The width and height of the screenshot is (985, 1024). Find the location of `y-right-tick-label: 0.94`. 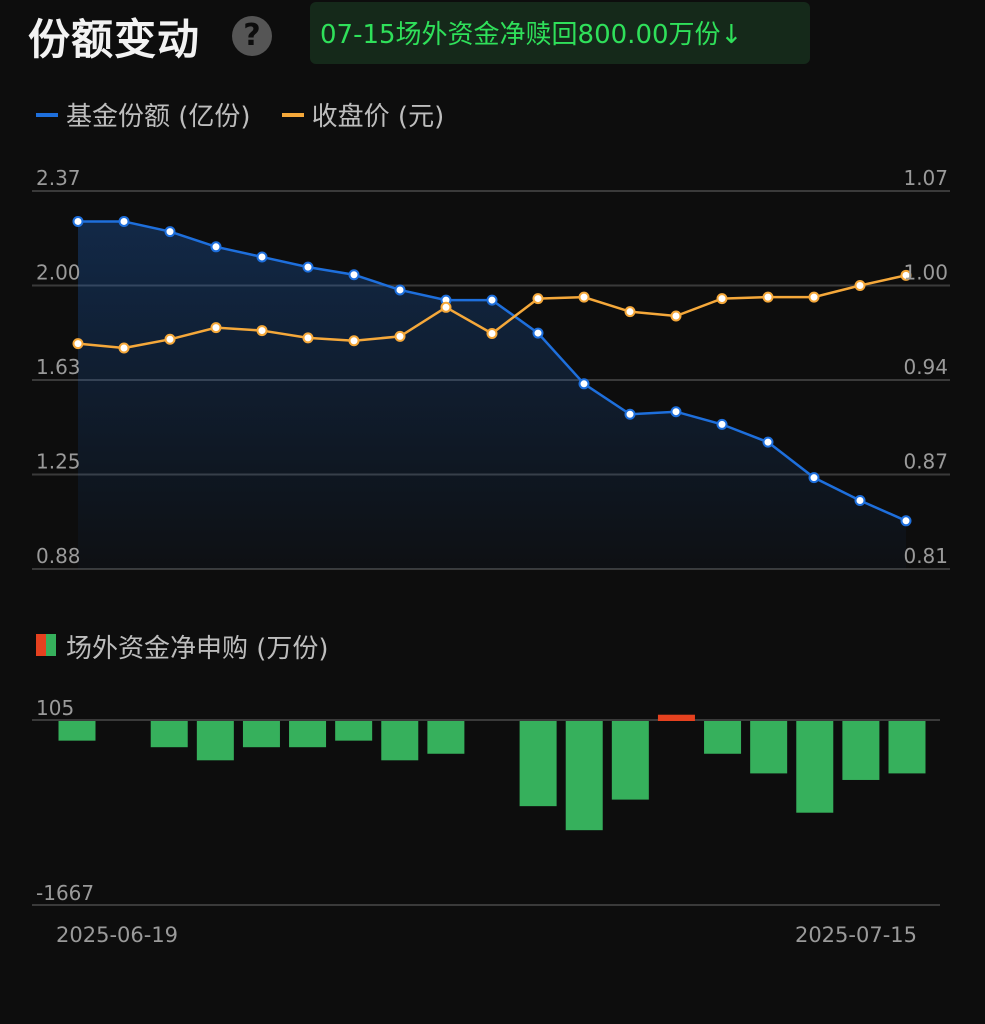

y-right-tick-label: 0.94 is located at coordinates (925, 367).